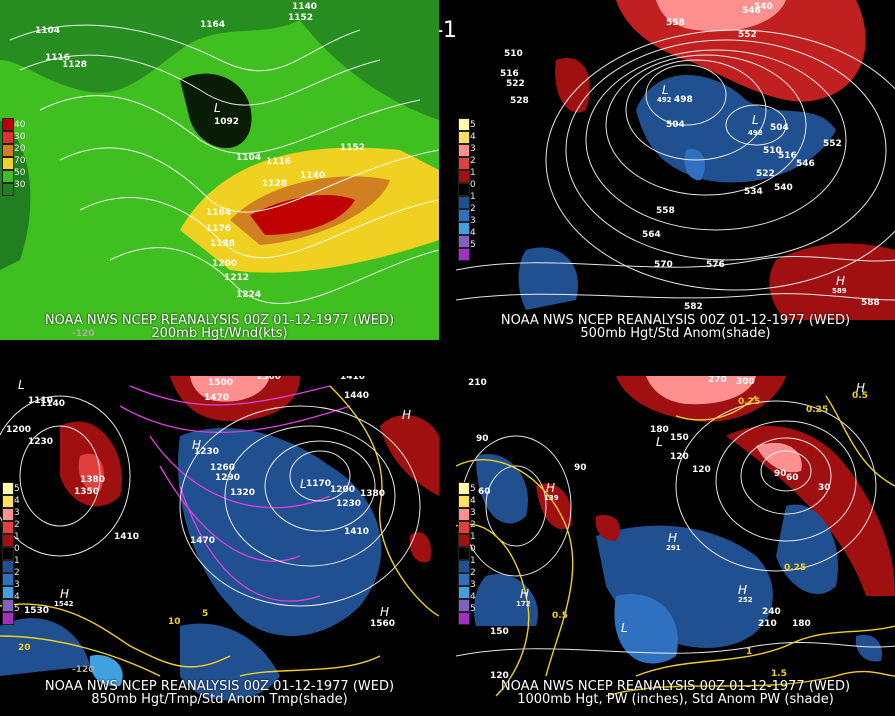 The height and width of the screenshot is (716, 895). What do you see at coordinates (753, 192) in the screenshot?
I see `contour-label: 534` at bounding box center [753, 192].